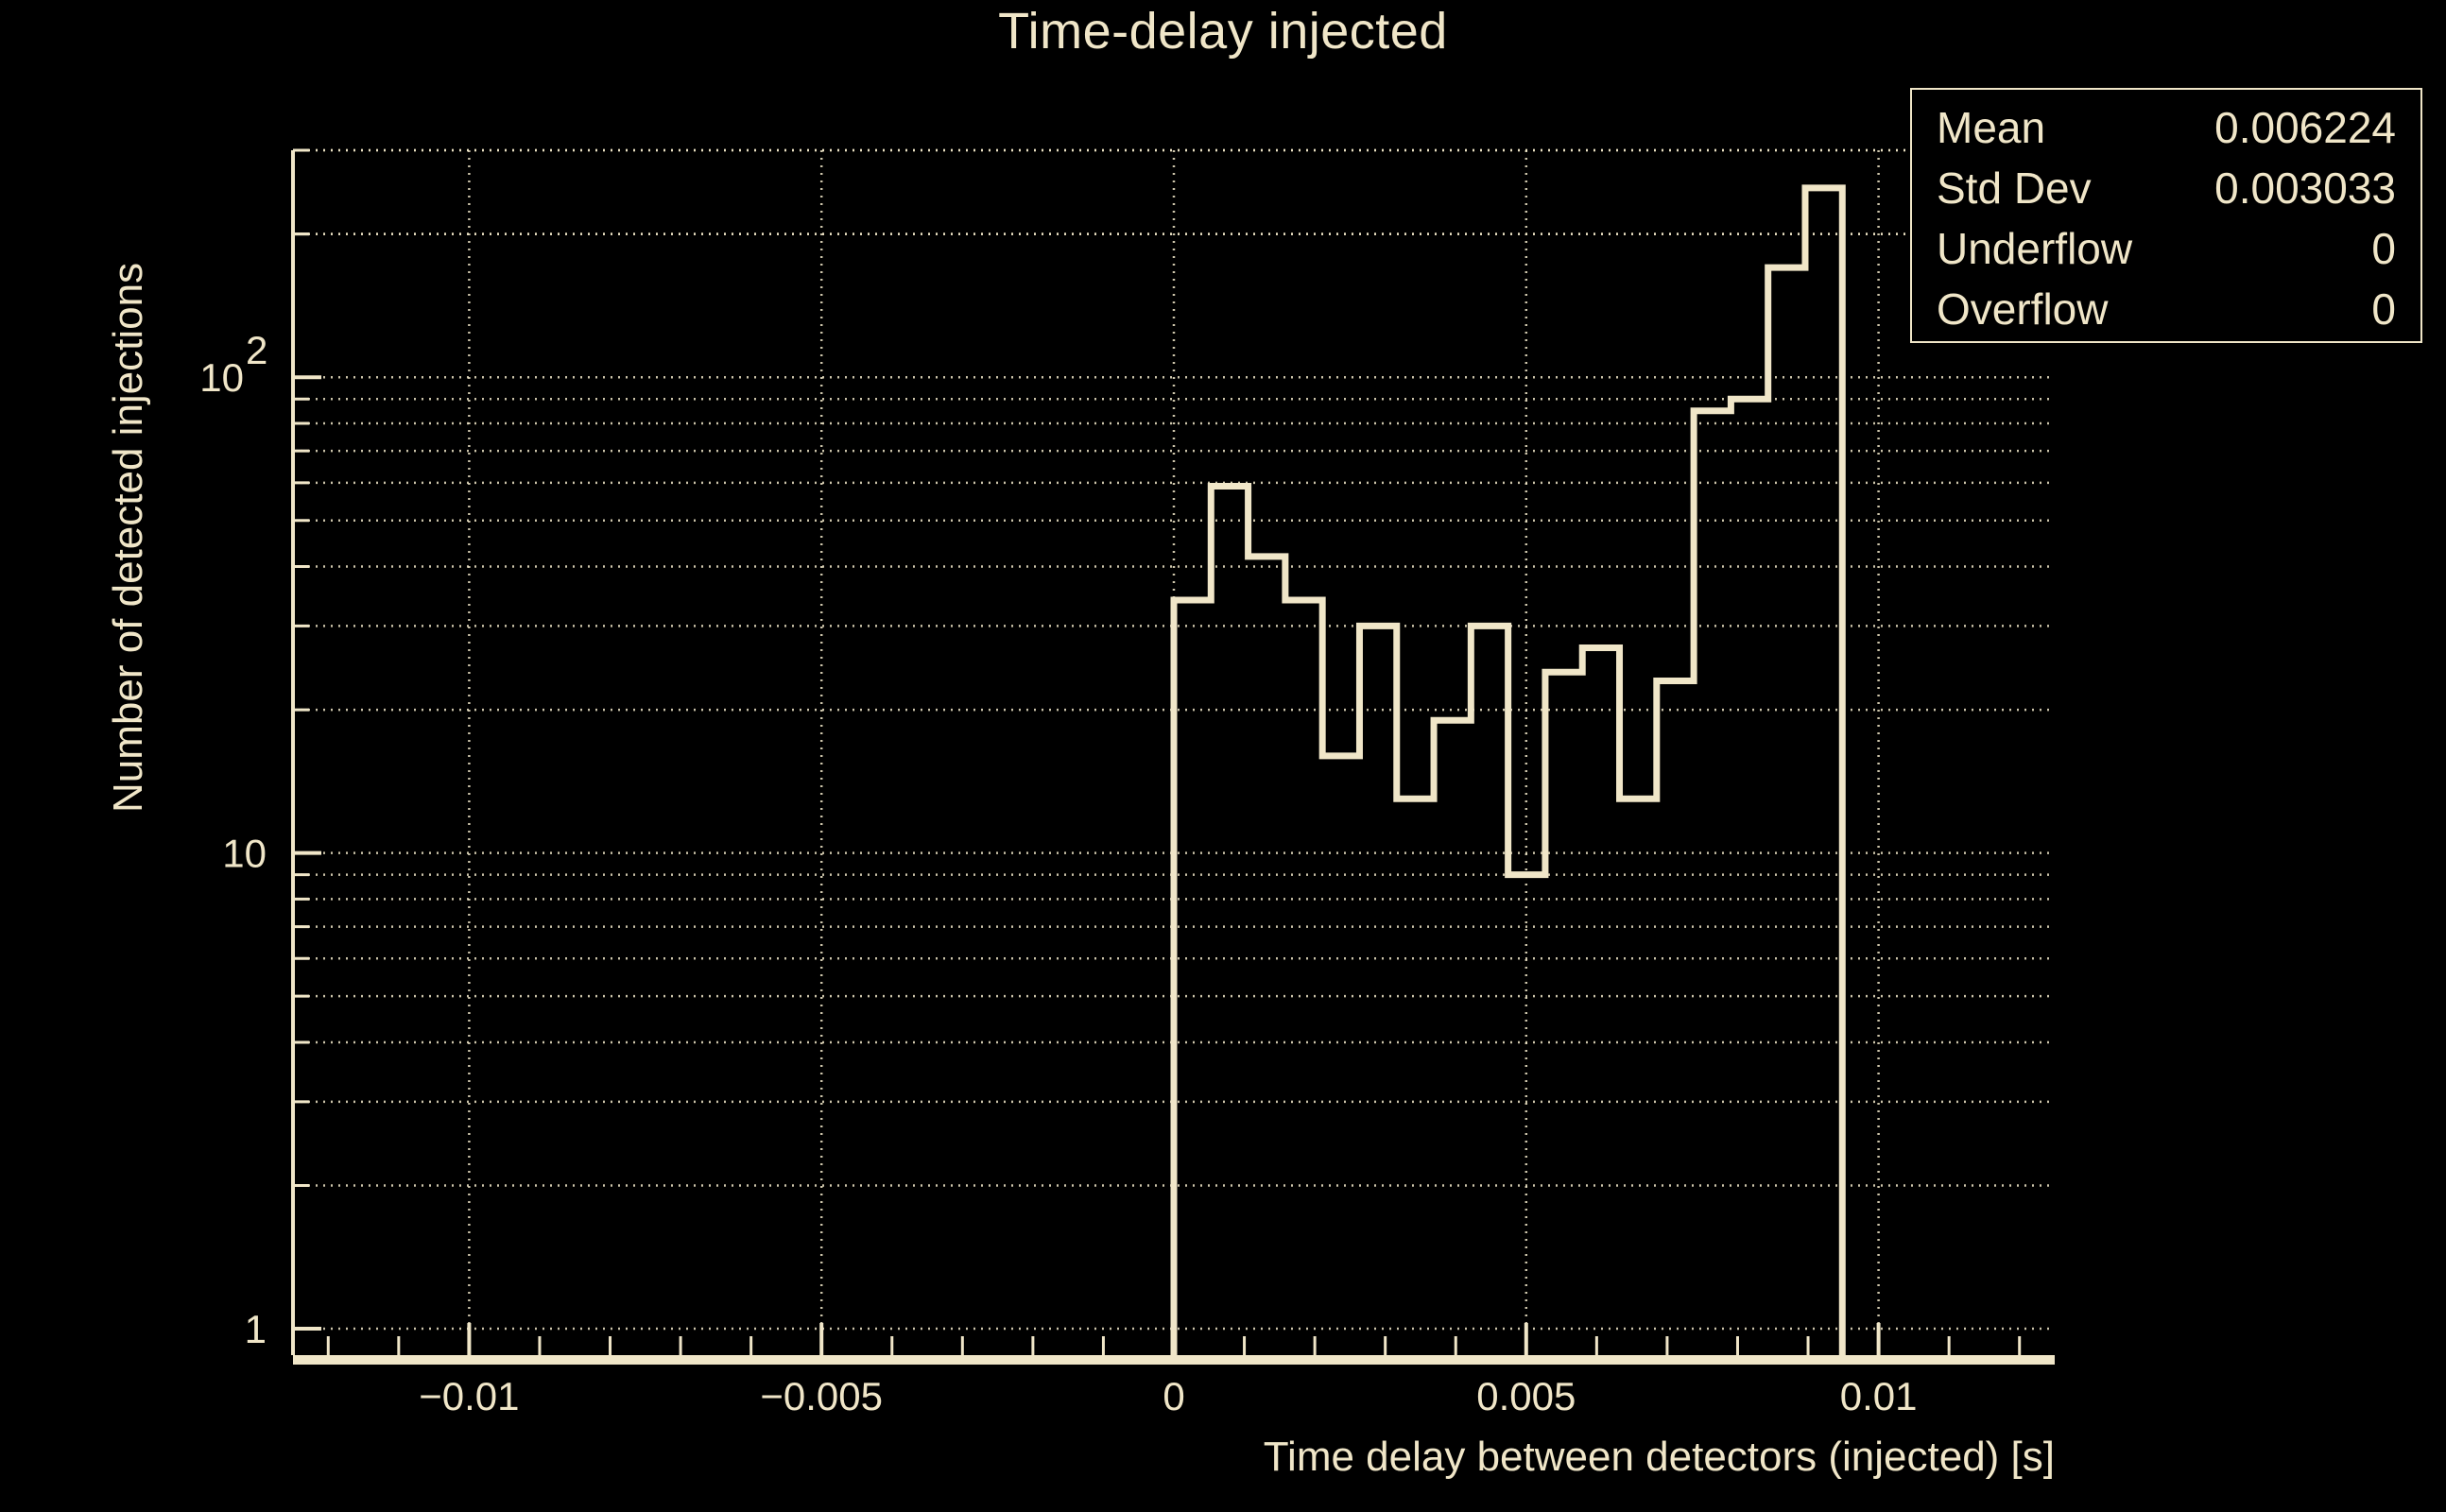  What do you see at coordinates (1526, 1396) in the screenshot?
I see `x-tick-label: 0.005` at bounding box center [1526, 1396].